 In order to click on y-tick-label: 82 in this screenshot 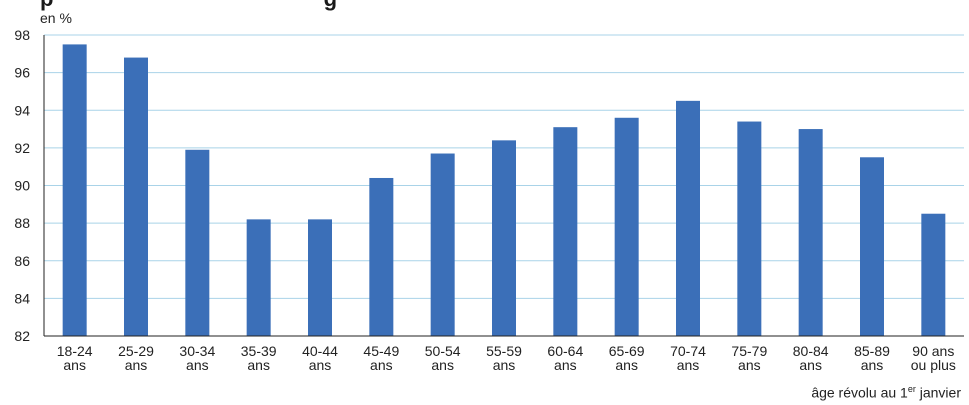, I will do `click(22, 336)`.